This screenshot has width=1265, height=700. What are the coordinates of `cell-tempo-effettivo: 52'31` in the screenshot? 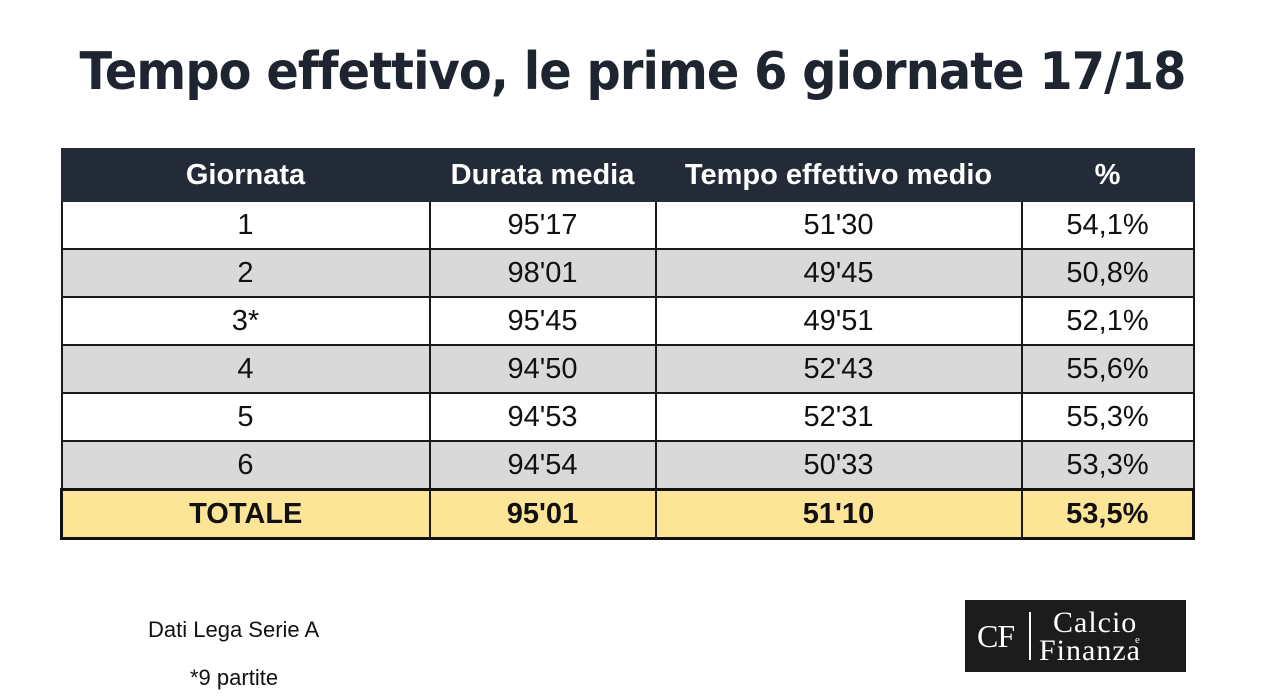 It's located at (838, 417).